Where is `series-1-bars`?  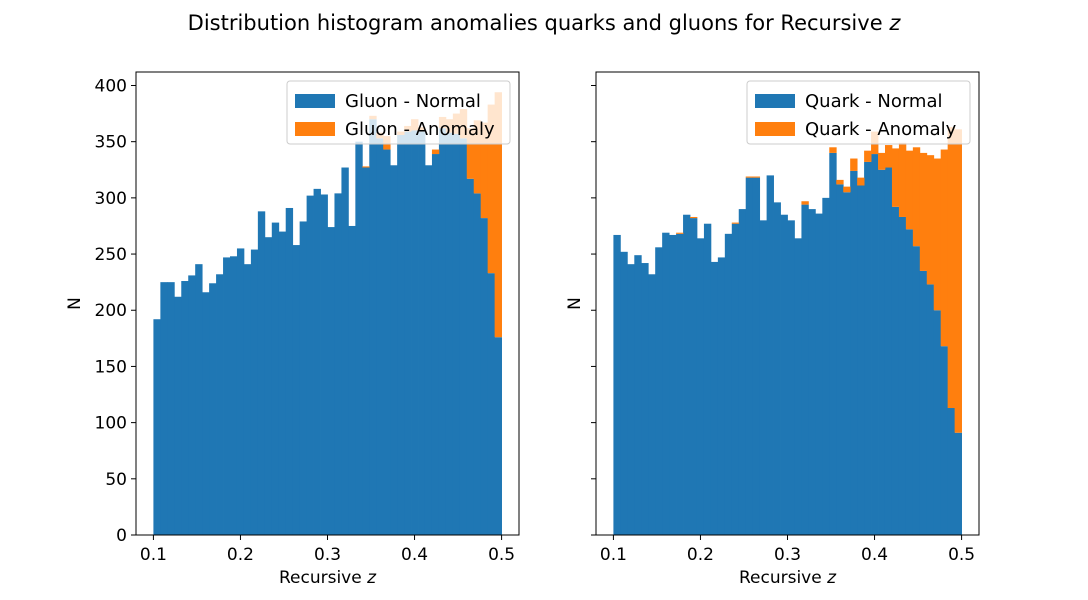
series-1-bars is located at coordinates (819, 280).